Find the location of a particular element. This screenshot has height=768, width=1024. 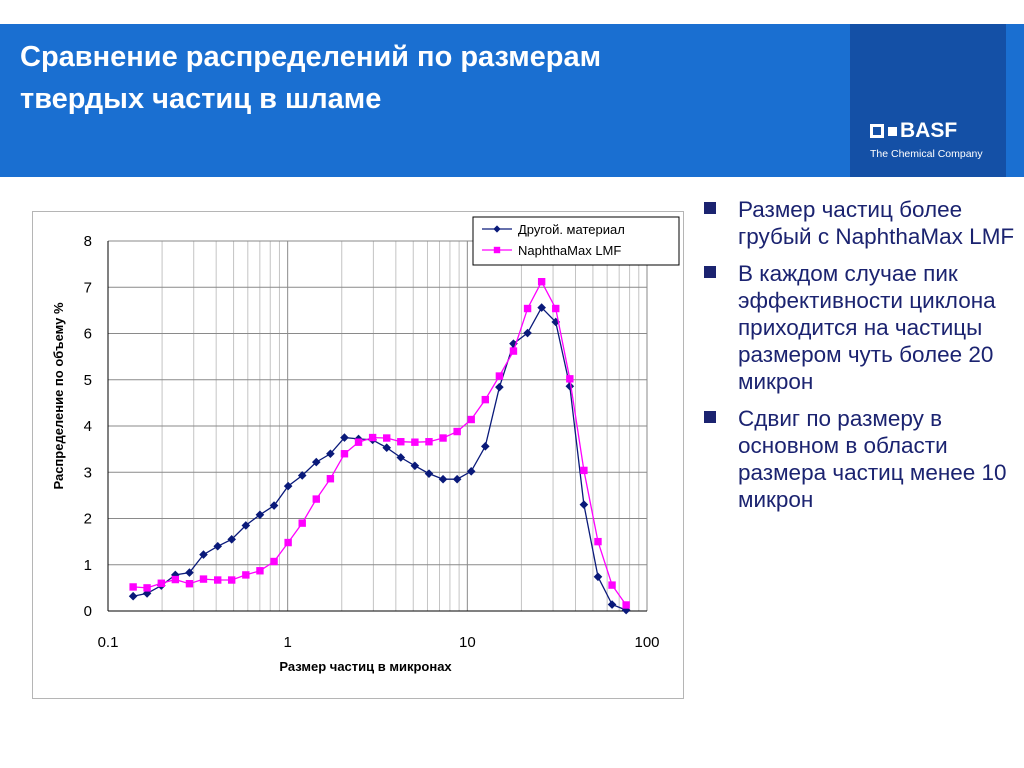

y-tick-label: 4 is located at coordinates (88, 426).